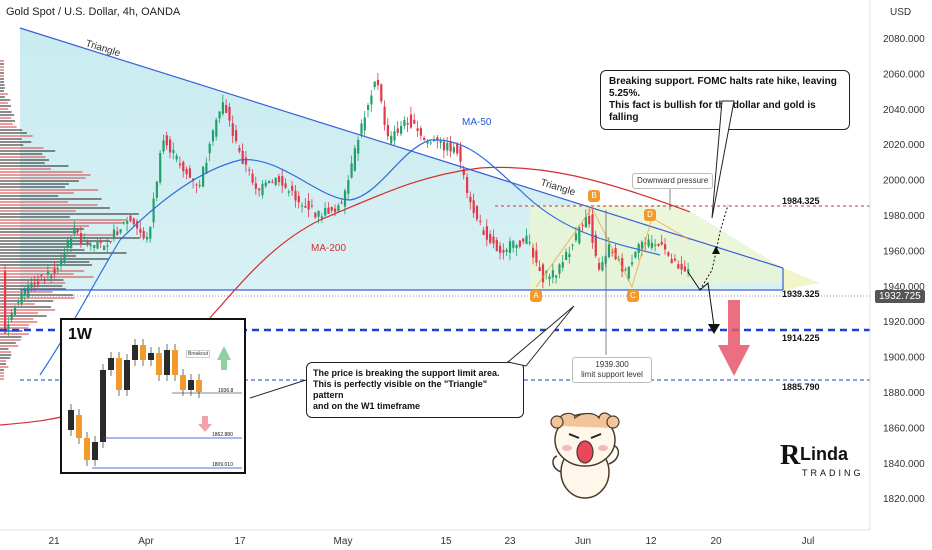  What do you see at coordinates (904, 216) in the screenshot?
I see `price-tick: 1980.000` at bounding box center [904, 216].